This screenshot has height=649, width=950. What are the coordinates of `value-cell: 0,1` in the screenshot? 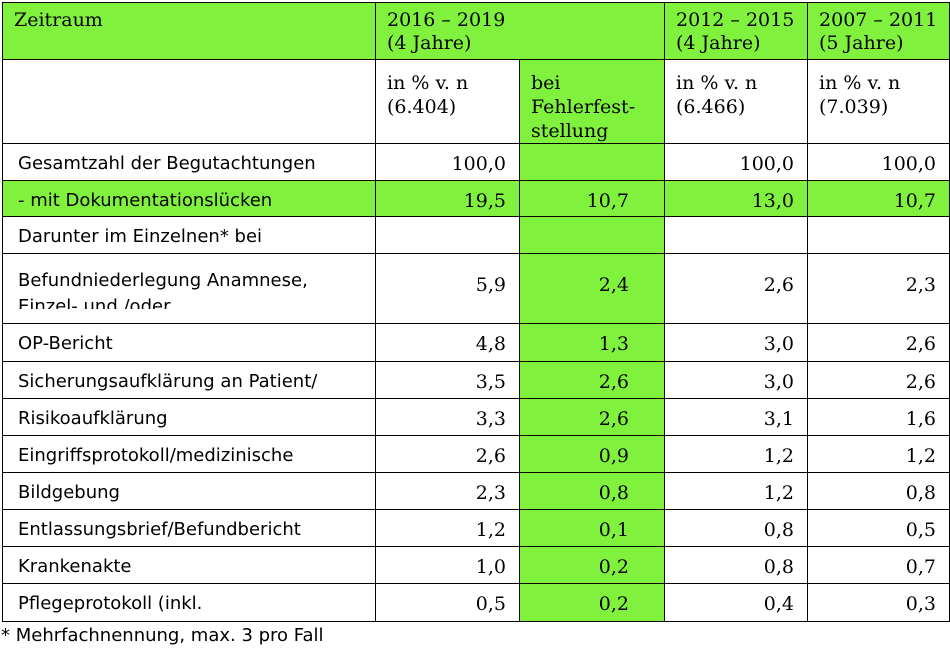 It's located at (592, 528).